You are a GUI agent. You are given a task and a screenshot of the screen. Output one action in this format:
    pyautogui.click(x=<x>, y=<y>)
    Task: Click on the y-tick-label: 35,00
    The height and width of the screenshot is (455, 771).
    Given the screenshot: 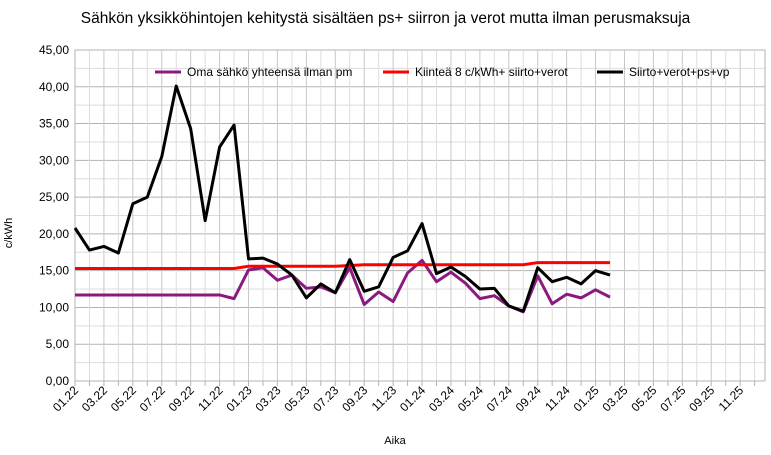 What is the action you would take?
    pyautogui.click(x=54, y=124)
    